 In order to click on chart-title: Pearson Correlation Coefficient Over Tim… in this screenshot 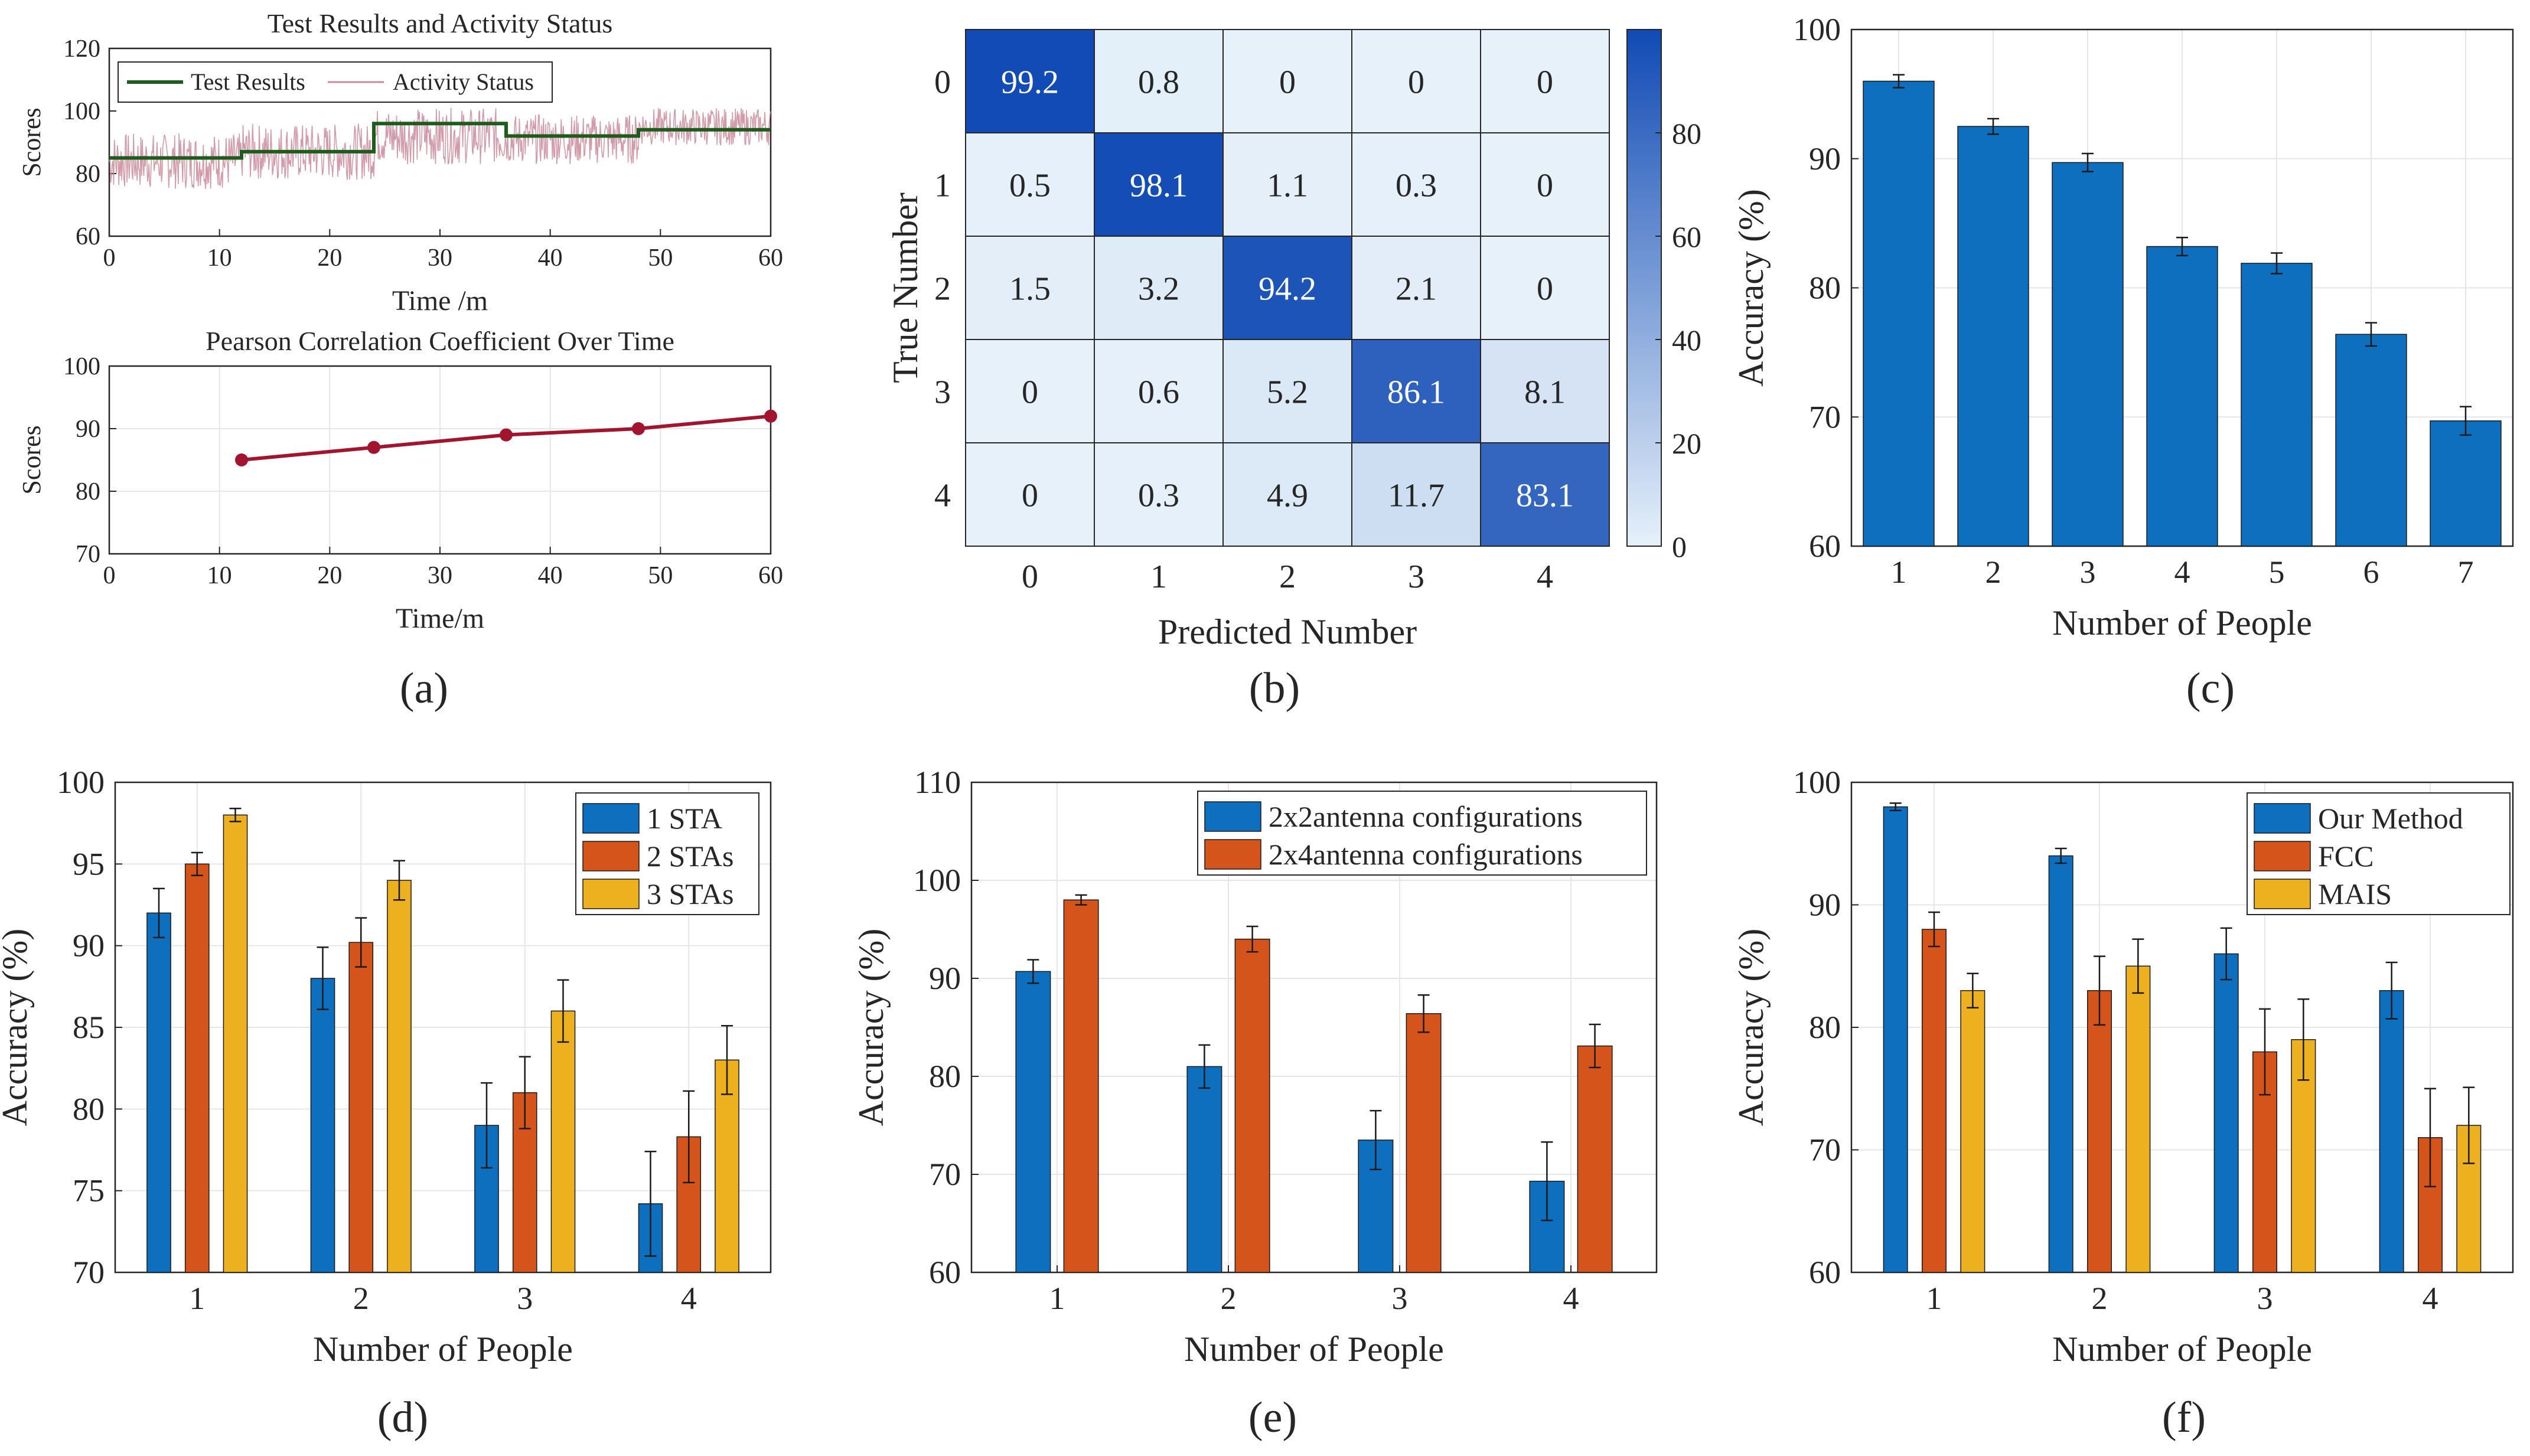, I will do `click(440, 341)`.